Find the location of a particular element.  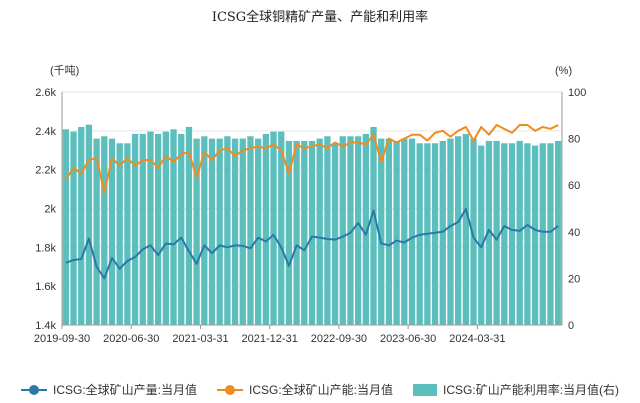

y-left-tick-label: 1.4k is located at coordinates (45, 326).